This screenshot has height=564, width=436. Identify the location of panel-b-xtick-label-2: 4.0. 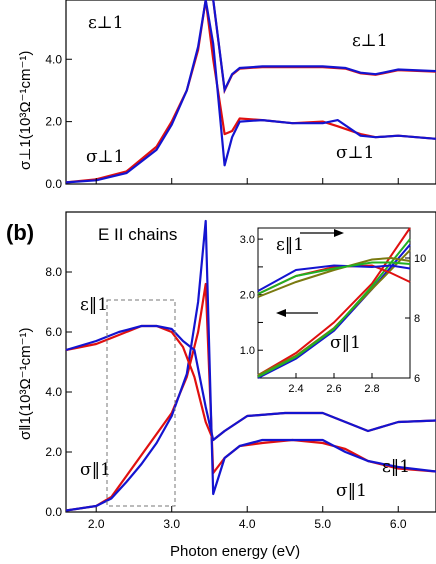
(247, 524).